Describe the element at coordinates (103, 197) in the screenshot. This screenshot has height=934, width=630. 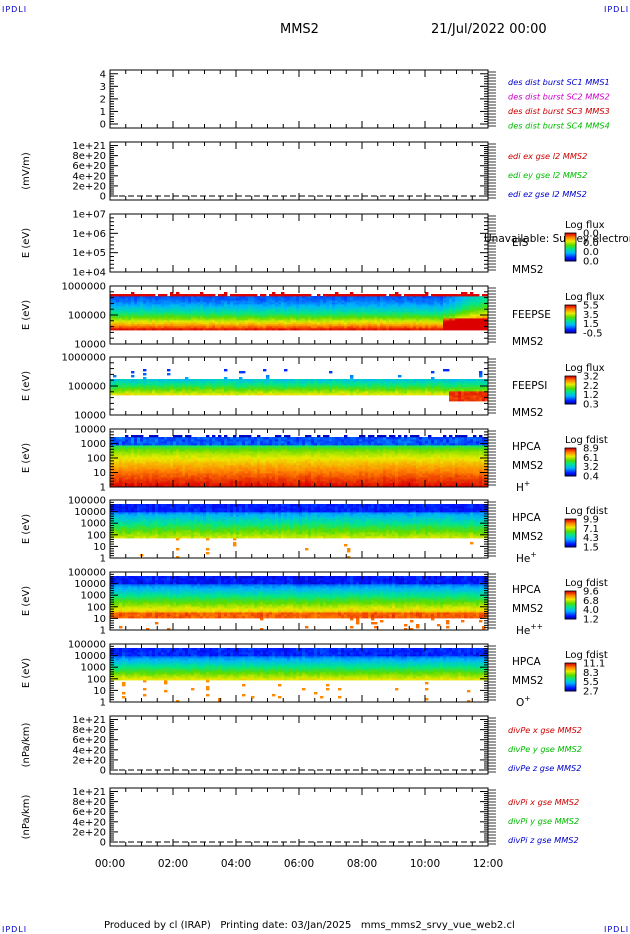
I see `y-tick-label: 0` at that location.